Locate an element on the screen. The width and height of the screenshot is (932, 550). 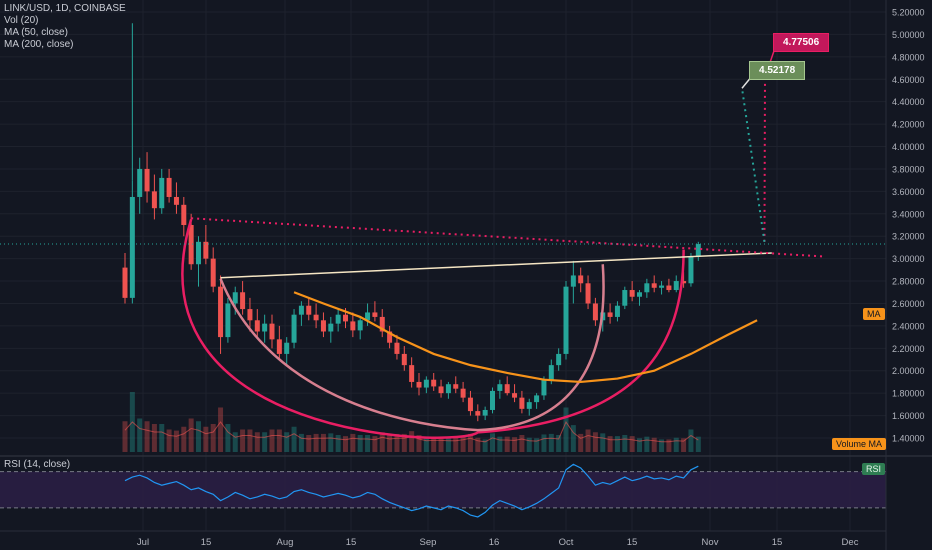
price-tick-label: 4.60000 is located at coordinates (908, 80).